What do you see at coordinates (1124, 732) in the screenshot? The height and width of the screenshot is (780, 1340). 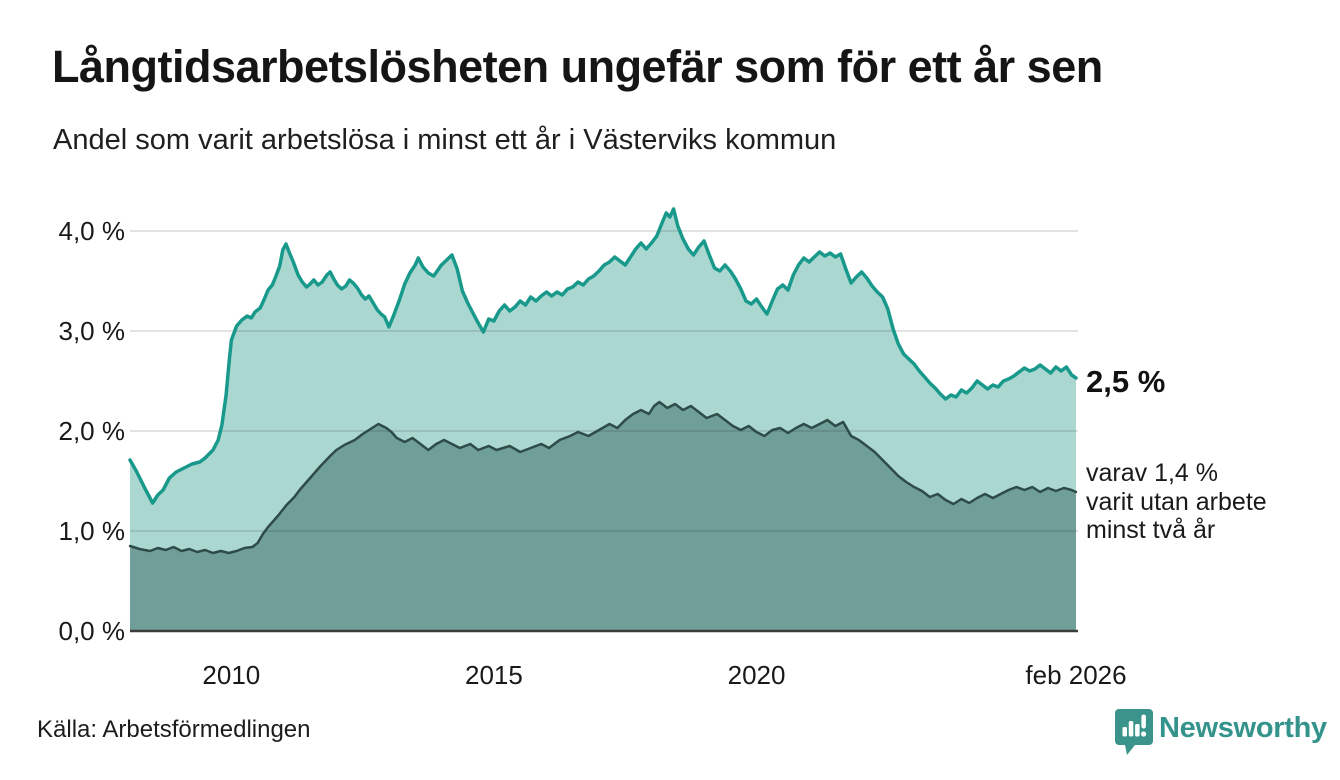 I see `bar-chart-icon` at bounding box center [1124, 732].